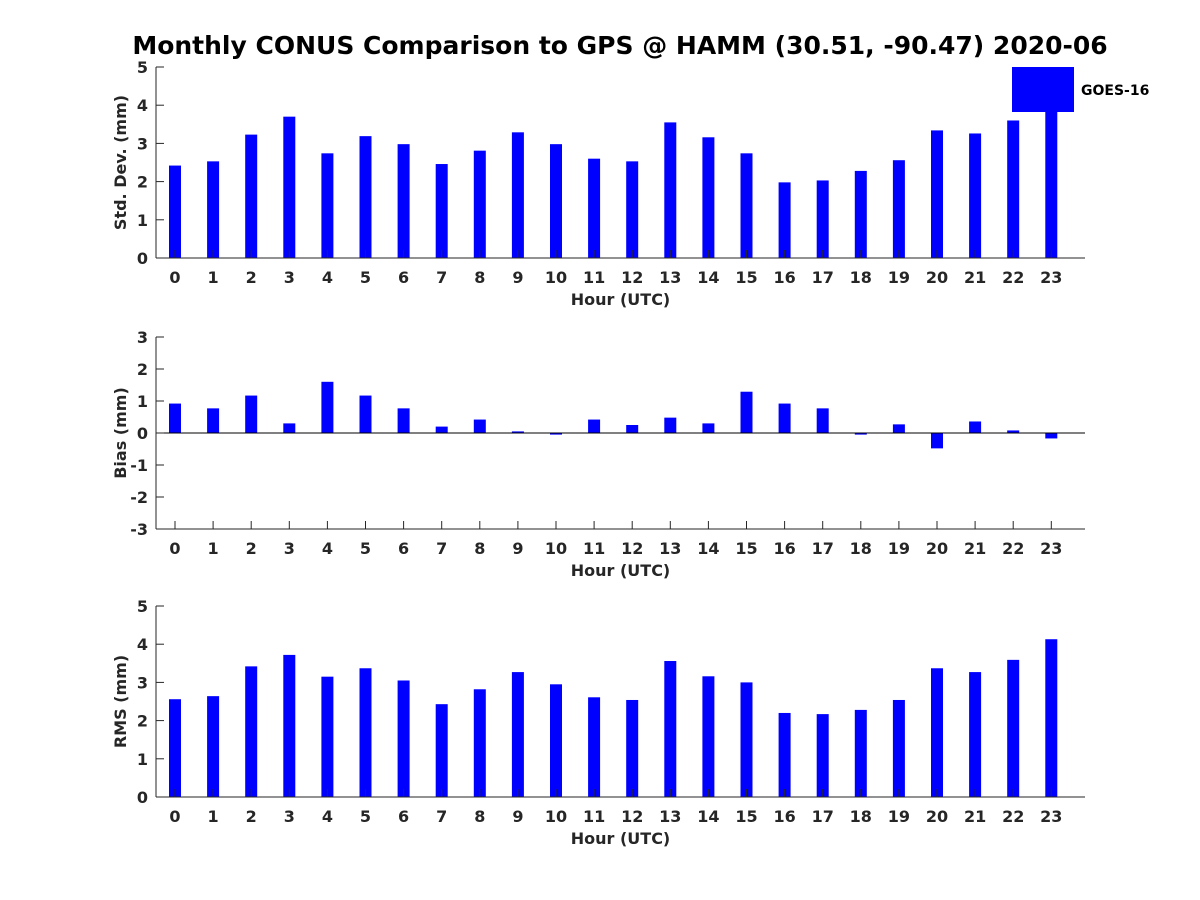  What do you see at coordinates (142, 67) in the screenshot?
I see `y-tick-label: 5` at bounding box center [142, 67].